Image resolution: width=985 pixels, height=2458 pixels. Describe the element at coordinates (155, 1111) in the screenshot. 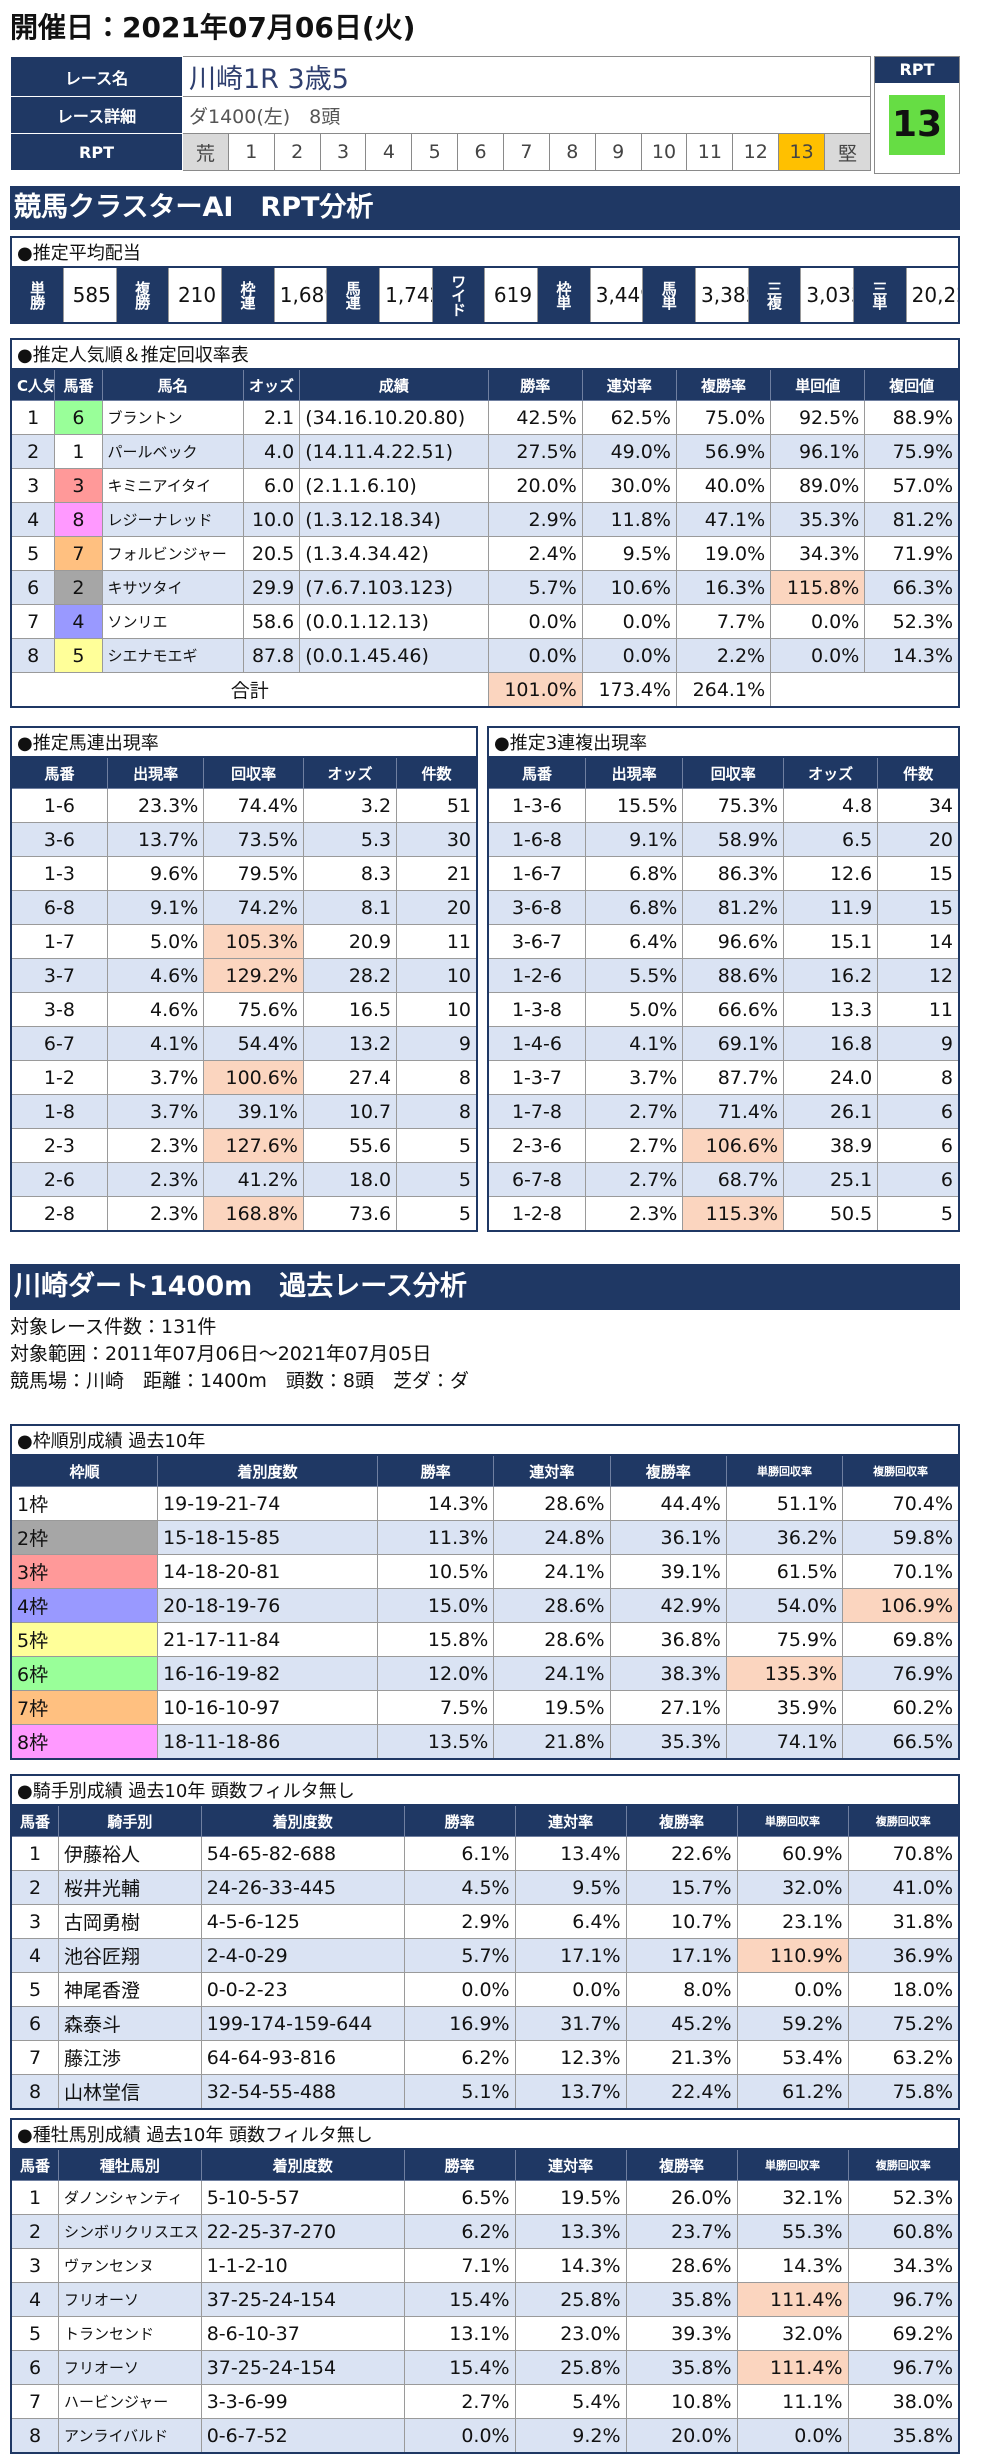

I see `table-cell: 3.7%` at that location.